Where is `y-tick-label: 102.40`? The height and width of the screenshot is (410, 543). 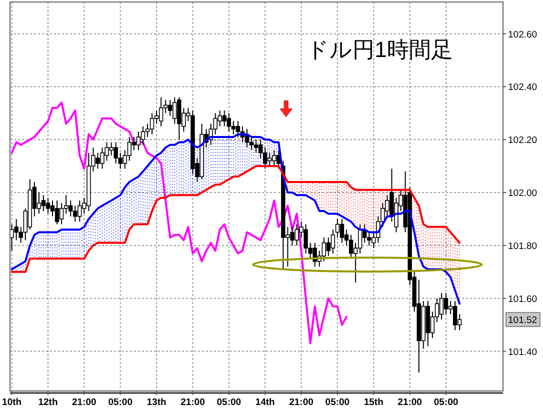 y-tick-label: 102.40 is located at coordinates (523, 88).